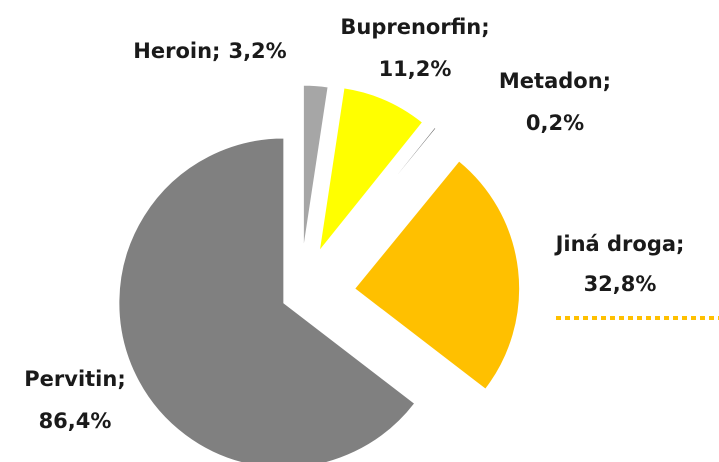 The image size is (719, 462). I want to click on data-label: Heroin; 3,2%, so click(209, 51).